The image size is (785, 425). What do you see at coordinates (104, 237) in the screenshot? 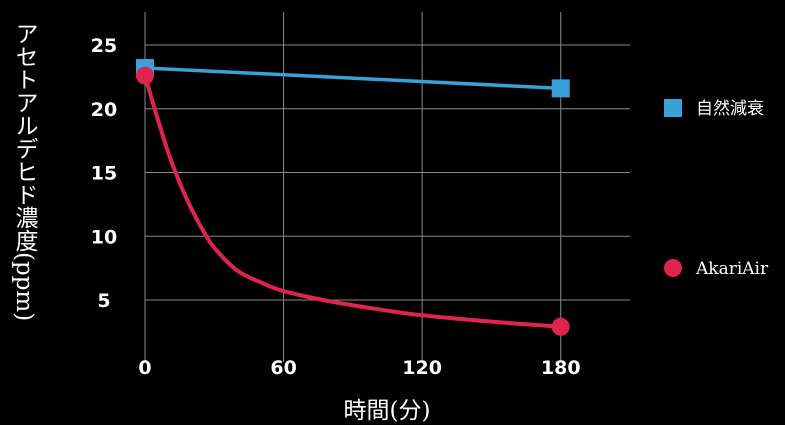
I see `y-tick-label: 10` at bounding box center [104, 237].